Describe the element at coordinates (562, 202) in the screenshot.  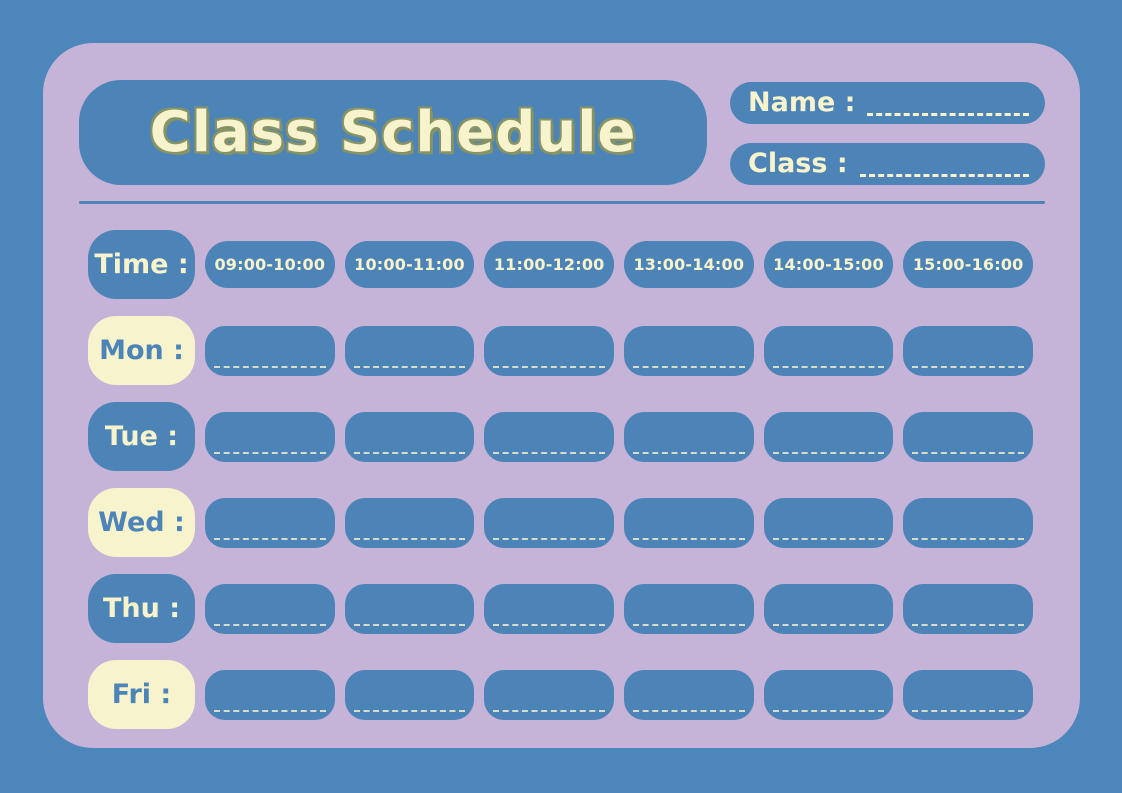
I see `header-divider` at that location.